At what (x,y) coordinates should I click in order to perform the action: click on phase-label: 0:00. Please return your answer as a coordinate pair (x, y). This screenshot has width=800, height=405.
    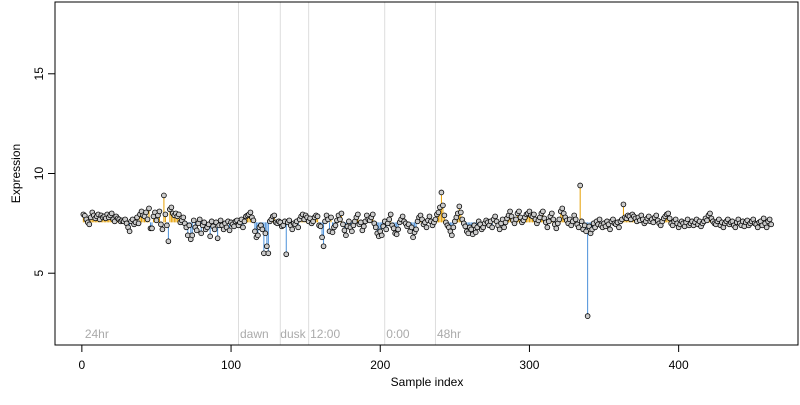
    Looking at the image, I should click on (398, 334).